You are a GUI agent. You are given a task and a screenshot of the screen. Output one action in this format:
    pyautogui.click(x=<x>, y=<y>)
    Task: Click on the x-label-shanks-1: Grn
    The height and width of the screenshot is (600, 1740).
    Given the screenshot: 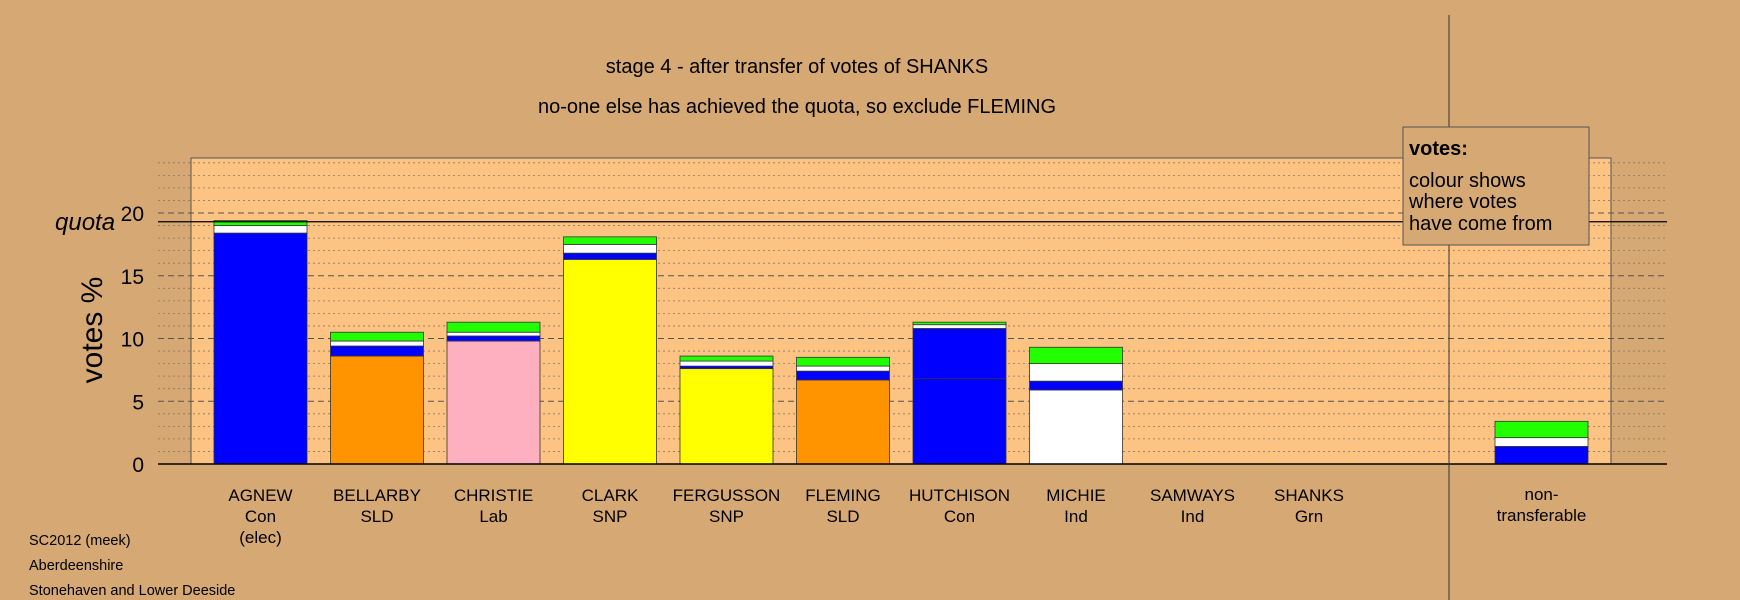 What is the action you would take?
    pyautogui.click(x=1309, y=516)
    